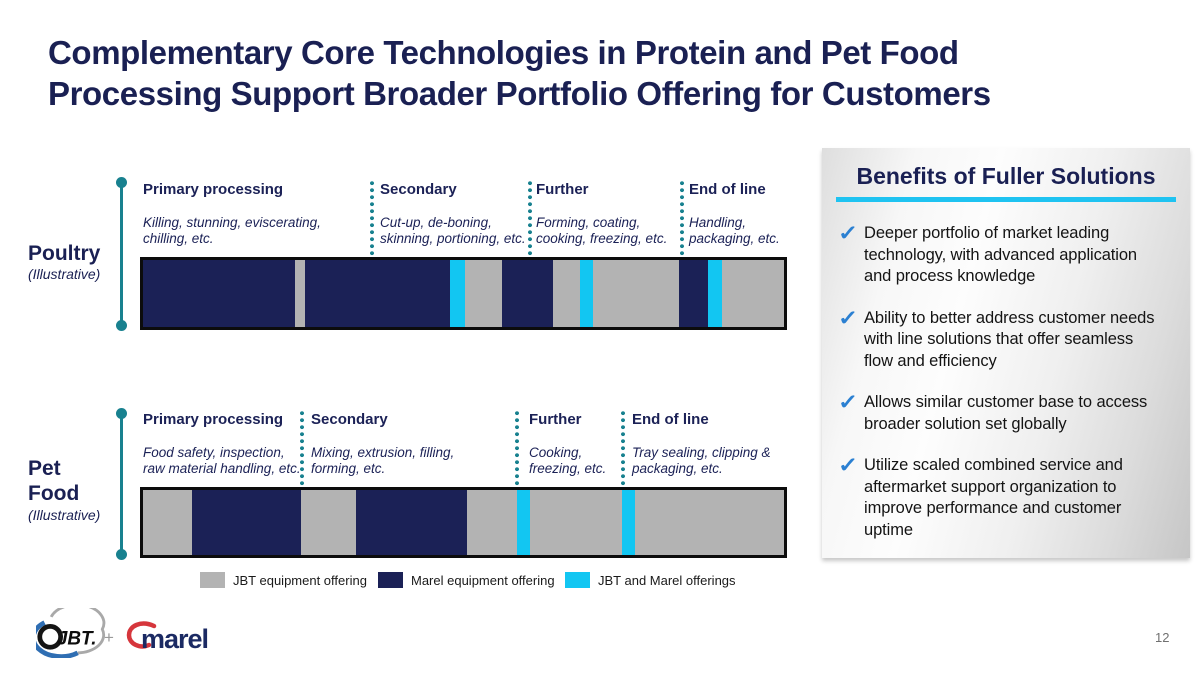 This screenshot has height=675, width=1200. I want to click on poultry-label: Poultry, so click(64, 253).